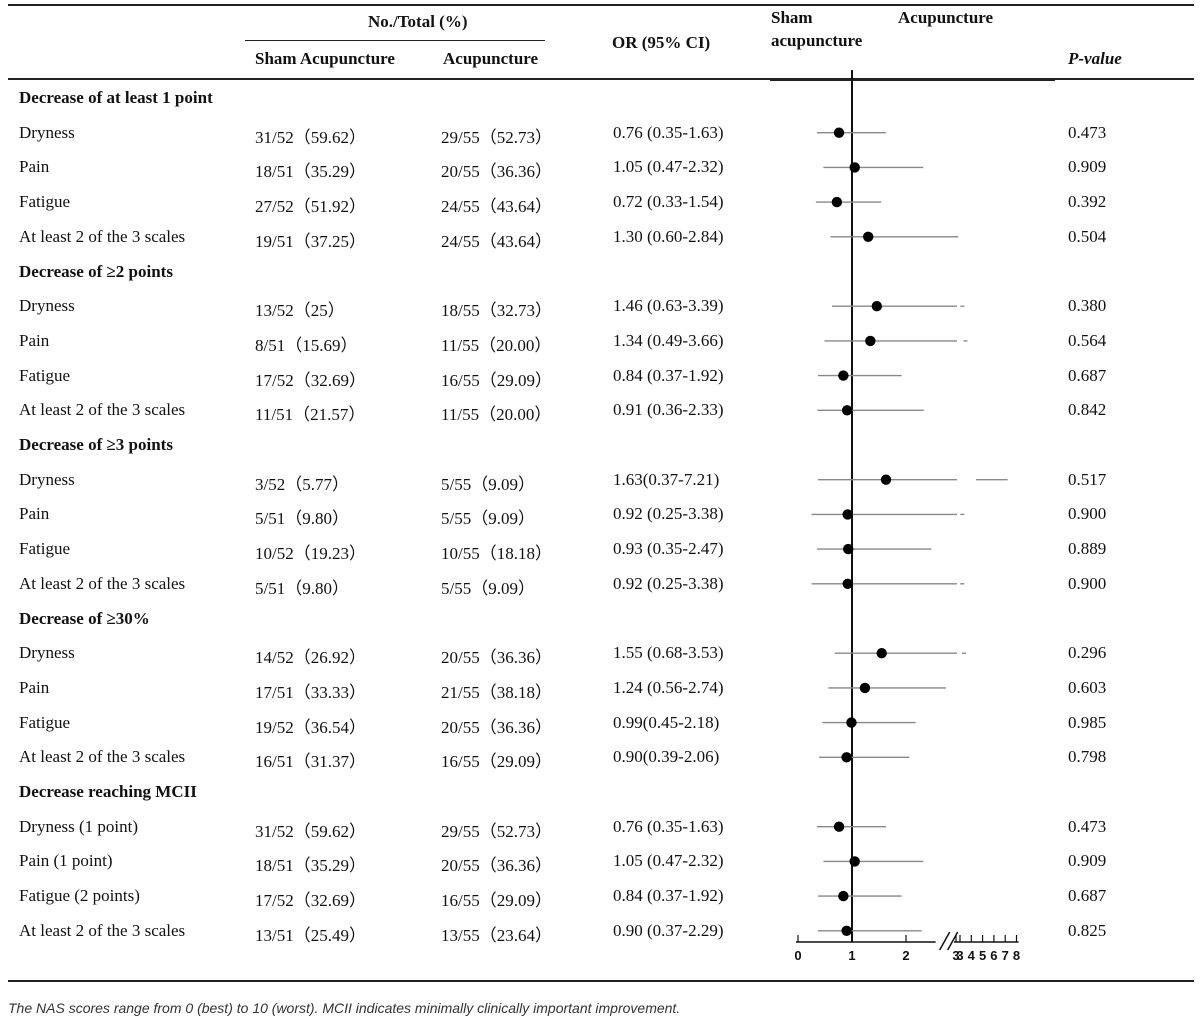  Describe the element at coordinates (1087, 202) in the screenshot. I see `cell-p-value: 0.392` at that location.